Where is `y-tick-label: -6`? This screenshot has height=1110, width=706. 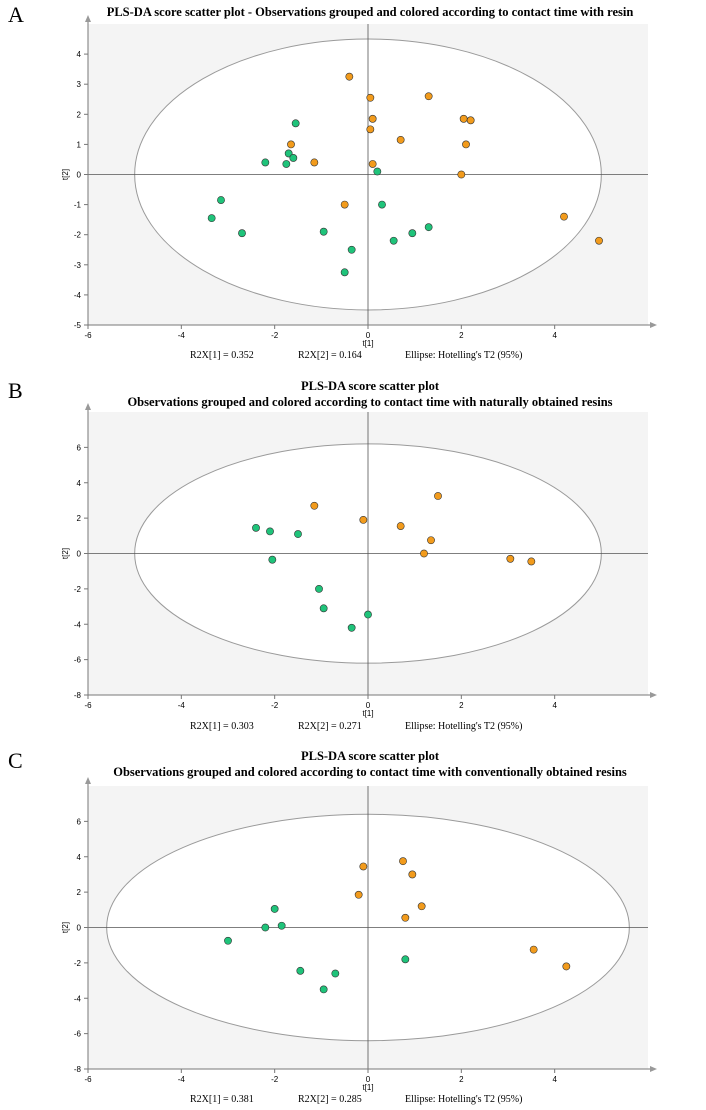 y-tick-label: -6 is located at coordinates (78, 1034).